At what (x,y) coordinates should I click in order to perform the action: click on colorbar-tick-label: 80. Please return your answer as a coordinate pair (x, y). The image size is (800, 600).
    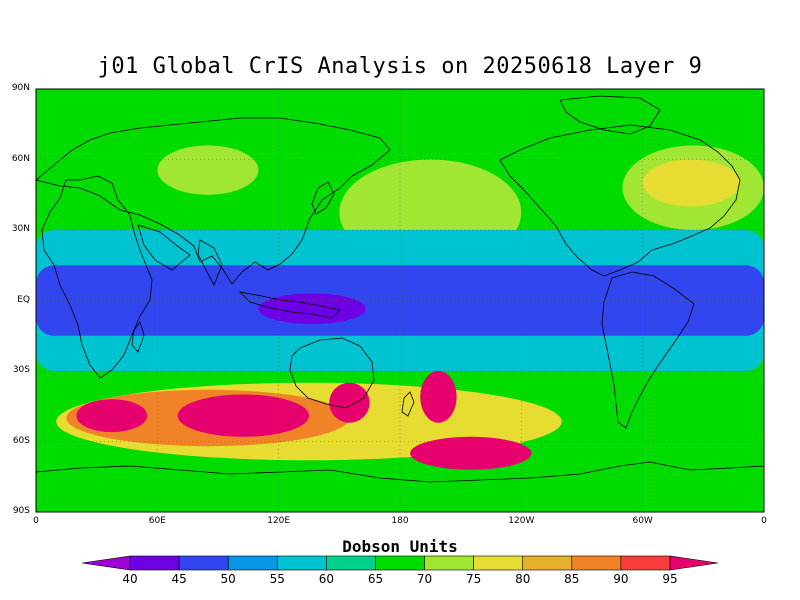
    Looking at the image, I should click on (523, 579).